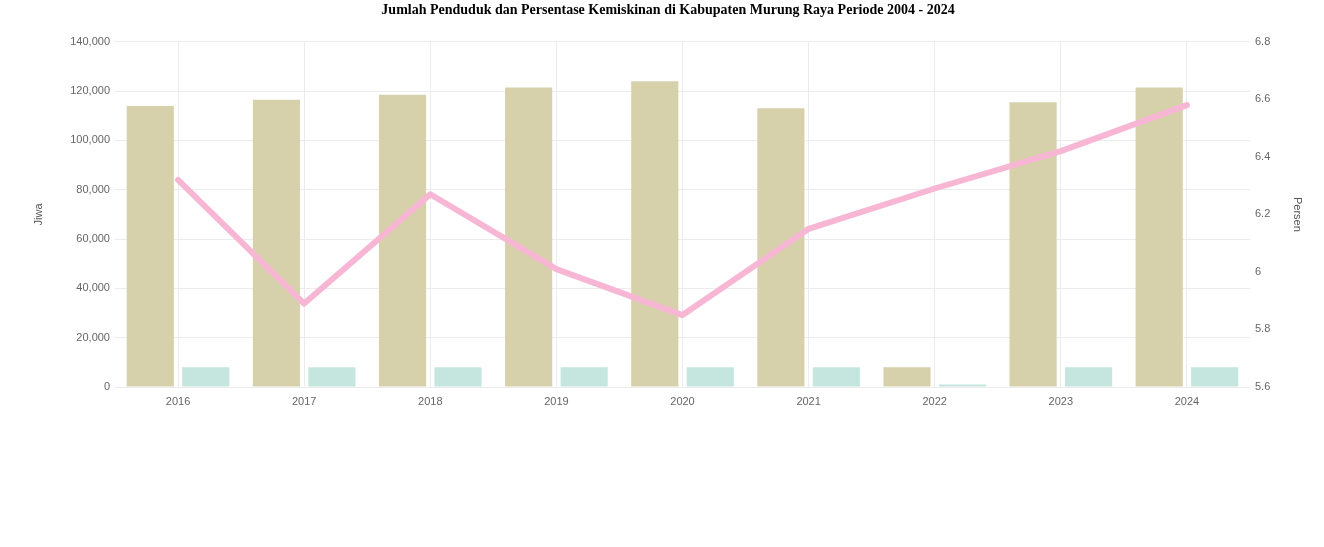 The image size is (1324, 547). What do you see at coordinates (93, 188) in the screenshot?
I see `y-tick-label: 80,000` at bounding box center [93, 188].